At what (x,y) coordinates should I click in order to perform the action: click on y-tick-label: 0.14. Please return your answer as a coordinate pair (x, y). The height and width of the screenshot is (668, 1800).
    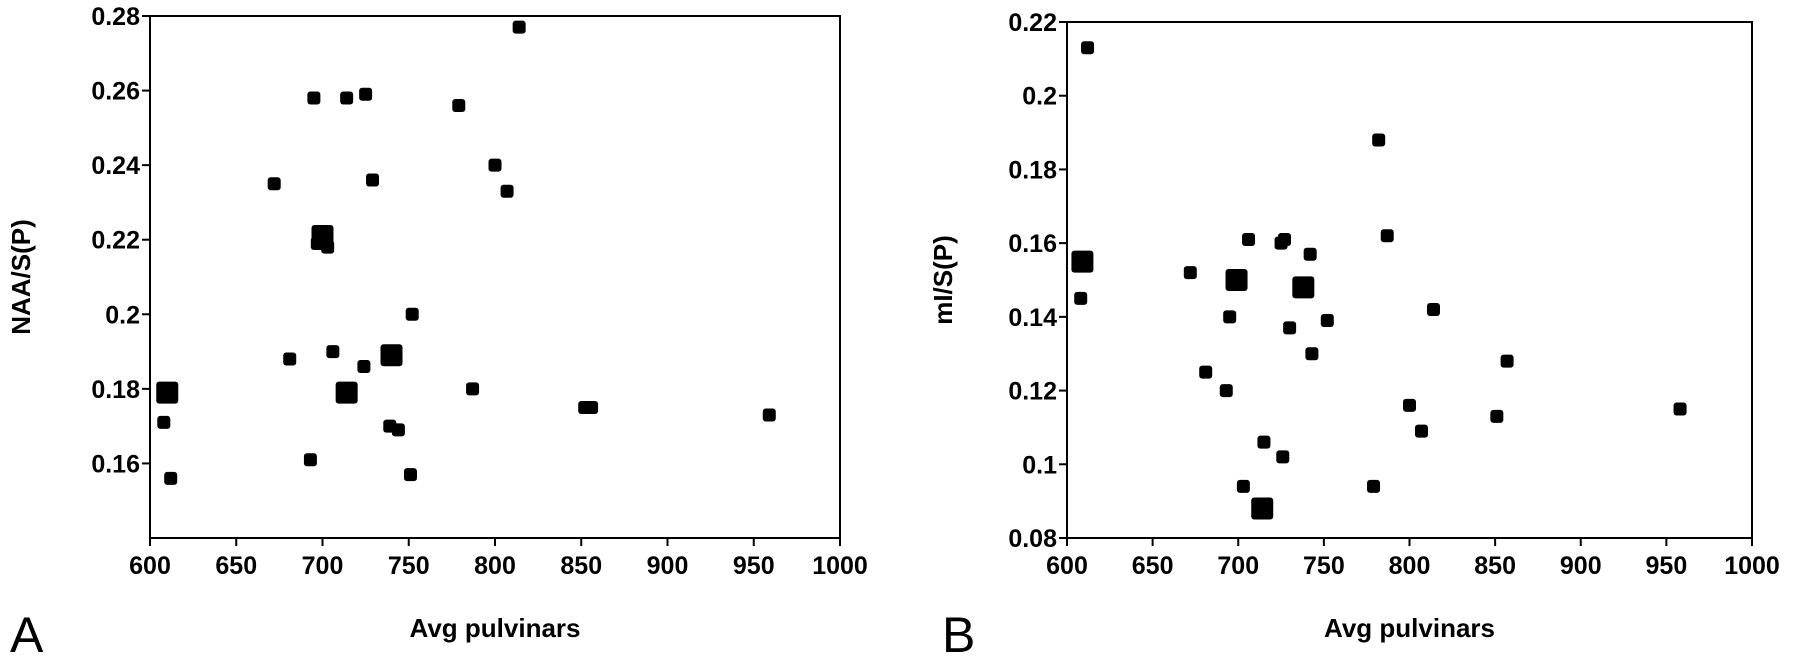
    Looking at the image, I should click on (1032, 318).